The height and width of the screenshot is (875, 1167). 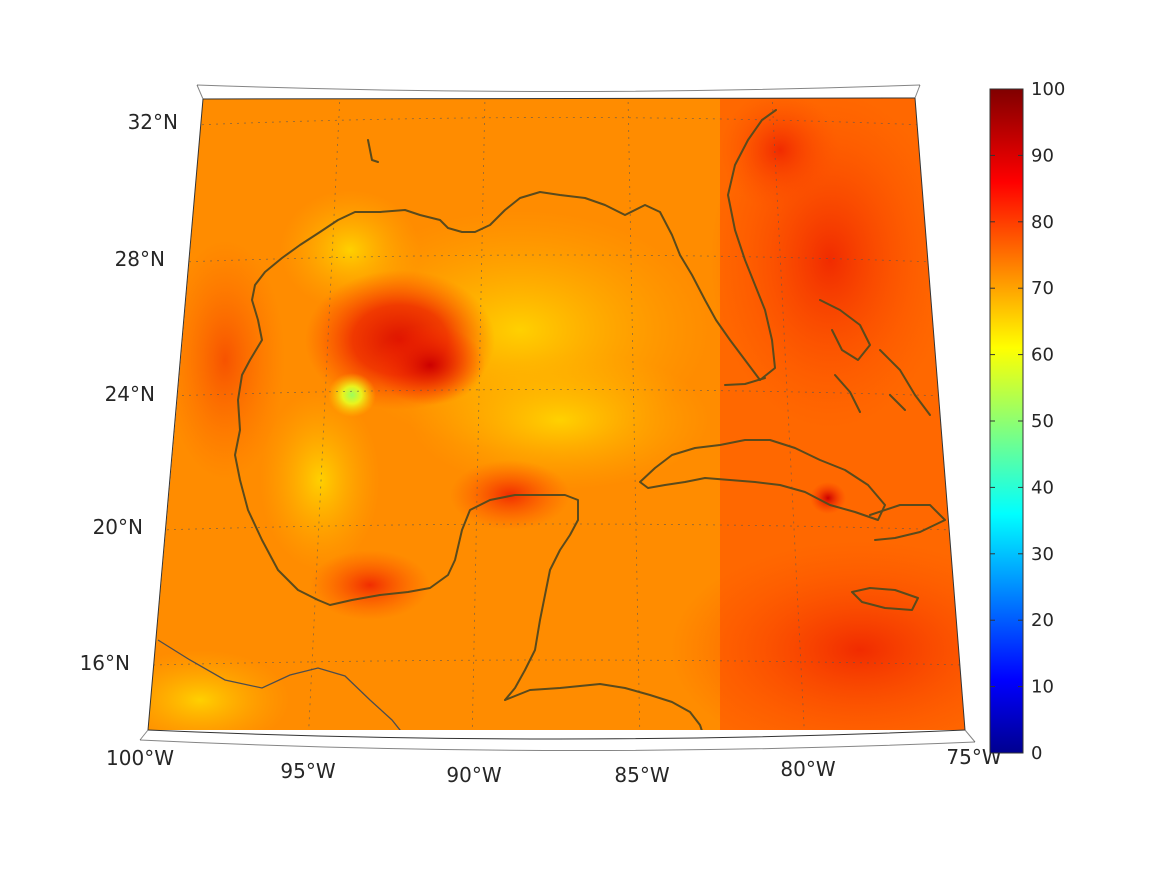 What do you see at coordinates (566, 262) in the screenshot?
I see `coastline-keys` at bounding box center [566, 262].